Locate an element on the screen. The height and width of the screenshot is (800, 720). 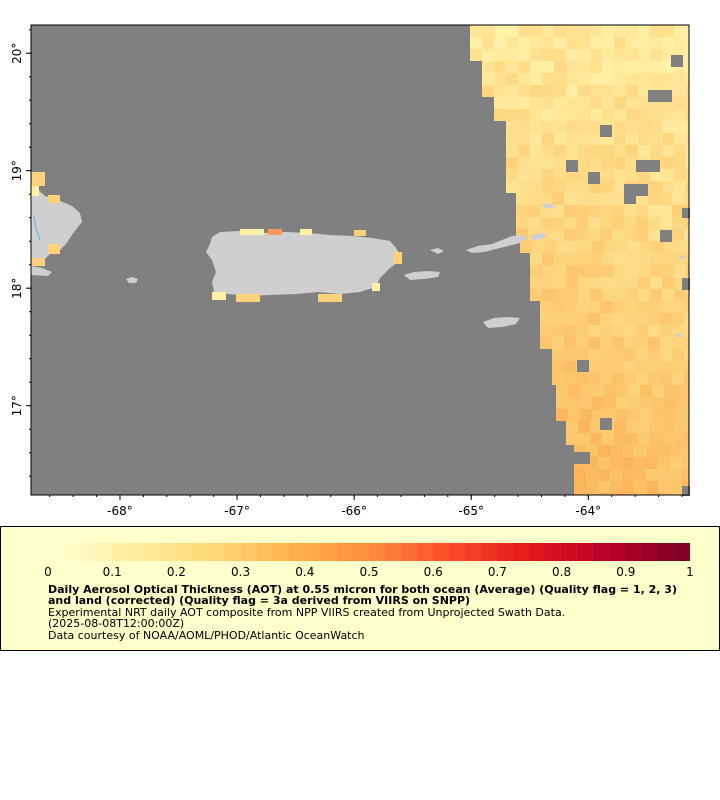
no-data-patch is located at coordinates (686, 491).